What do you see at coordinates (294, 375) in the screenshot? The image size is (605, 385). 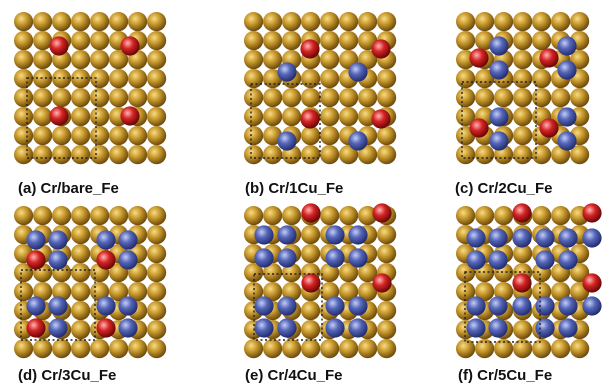 I see `caption-e: (e) Cr/4Cu_Fe` at bounding box center [294, 375].